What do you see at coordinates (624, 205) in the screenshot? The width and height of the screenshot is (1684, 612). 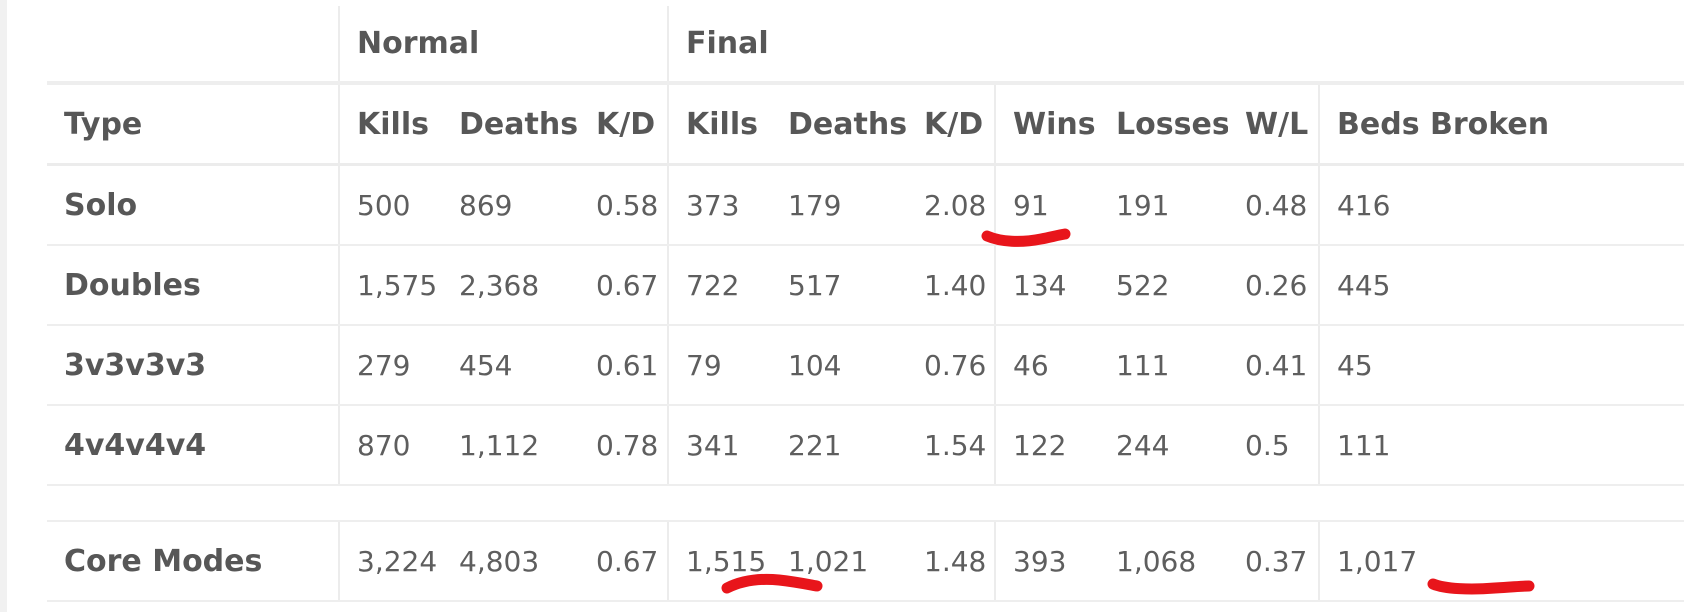 I see `cell-normal-kd: 0.58` at bounding box center [624, 205].